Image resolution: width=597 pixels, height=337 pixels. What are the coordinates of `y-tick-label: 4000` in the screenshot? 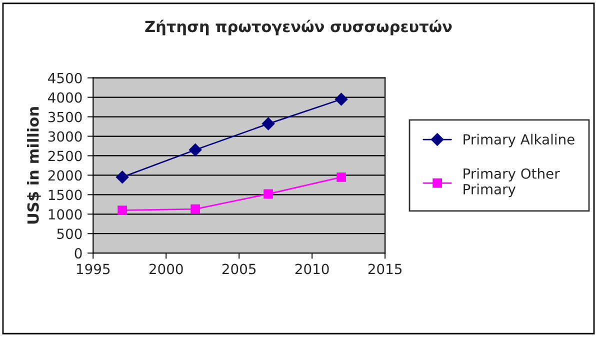 It's located at (65, 97).